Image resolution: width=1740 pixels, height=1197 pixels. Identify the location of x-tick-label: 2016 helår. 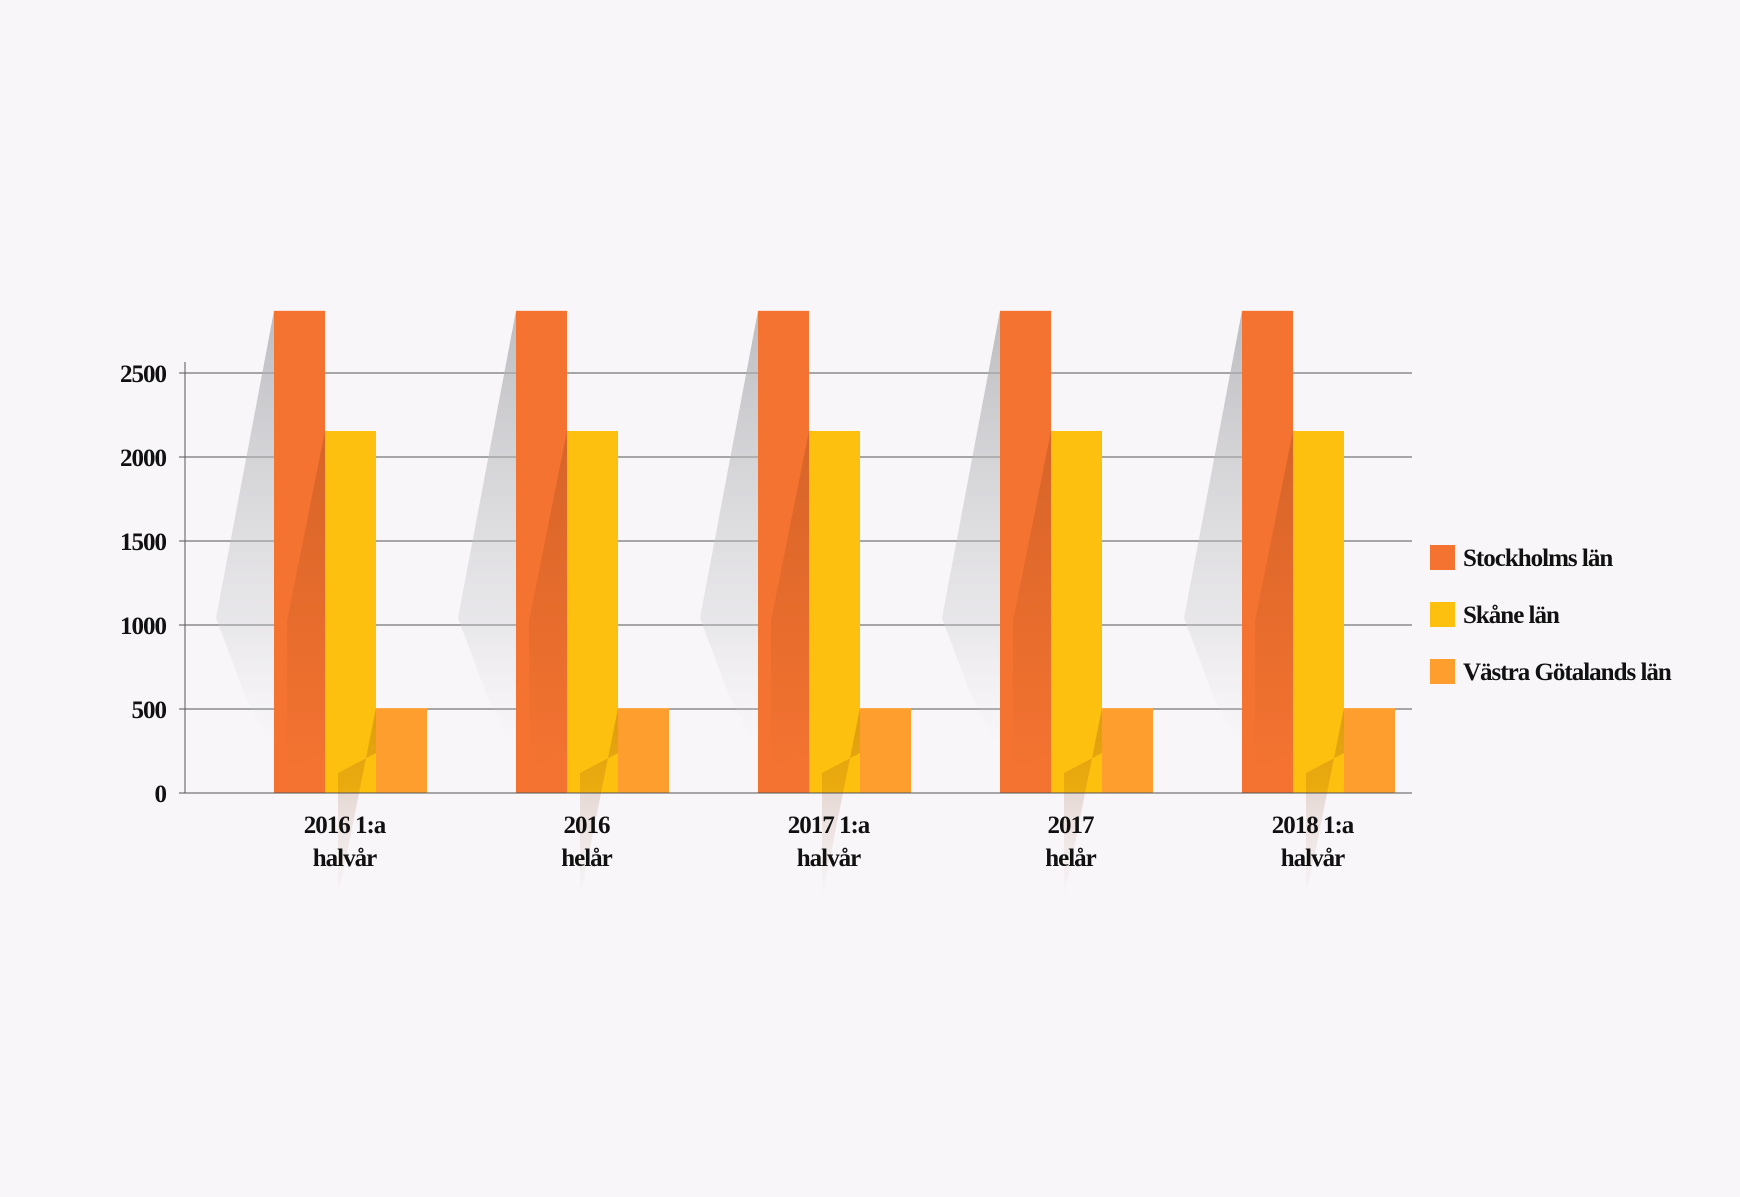
(586, 842).